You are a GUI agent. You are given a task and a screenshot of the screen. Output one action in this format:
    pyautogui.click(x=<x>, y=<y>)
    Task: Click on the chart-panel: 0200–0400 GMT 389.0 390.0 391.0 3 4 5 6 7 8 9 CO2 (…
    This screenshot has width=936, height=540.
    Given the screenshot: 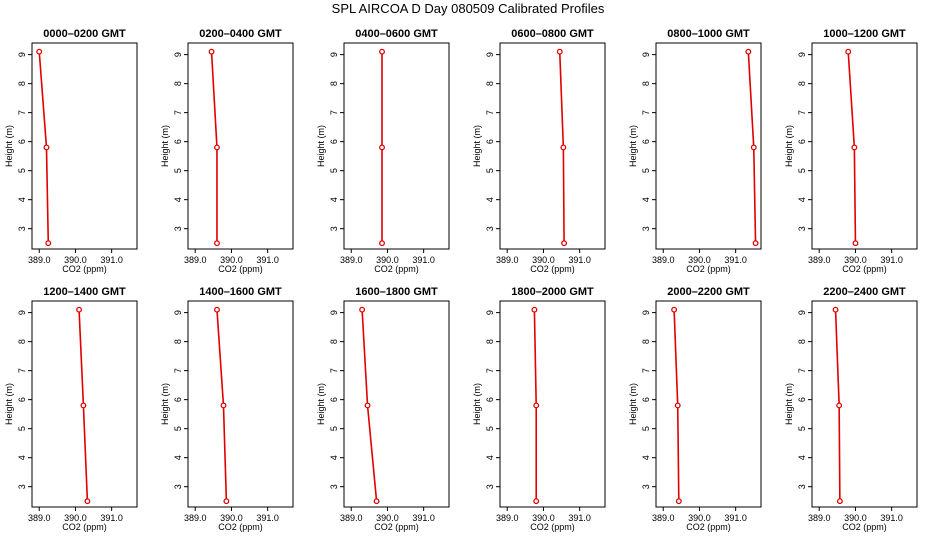 What is the action you would take?
    pyautogui.click(x=227, y=151)
    